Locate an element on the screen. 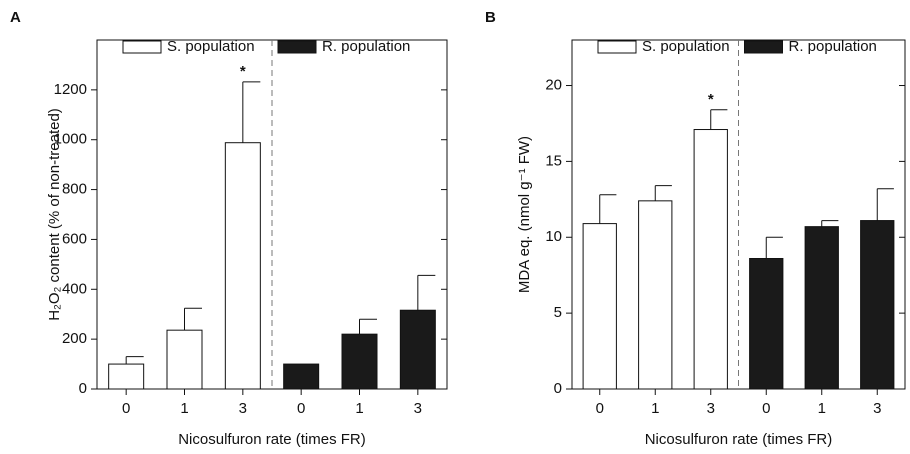 The width and height of the screenshot is (910, 454). y-tick-label: 1200 is located at coordinates (70, 89).